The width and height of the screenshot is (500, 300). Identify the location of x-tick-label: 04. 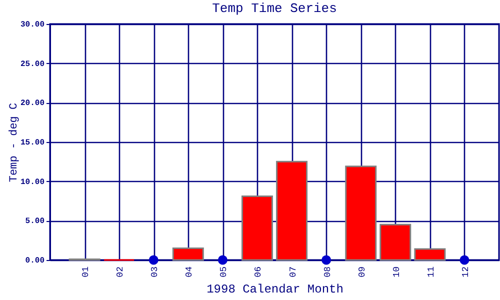
(189, 272).